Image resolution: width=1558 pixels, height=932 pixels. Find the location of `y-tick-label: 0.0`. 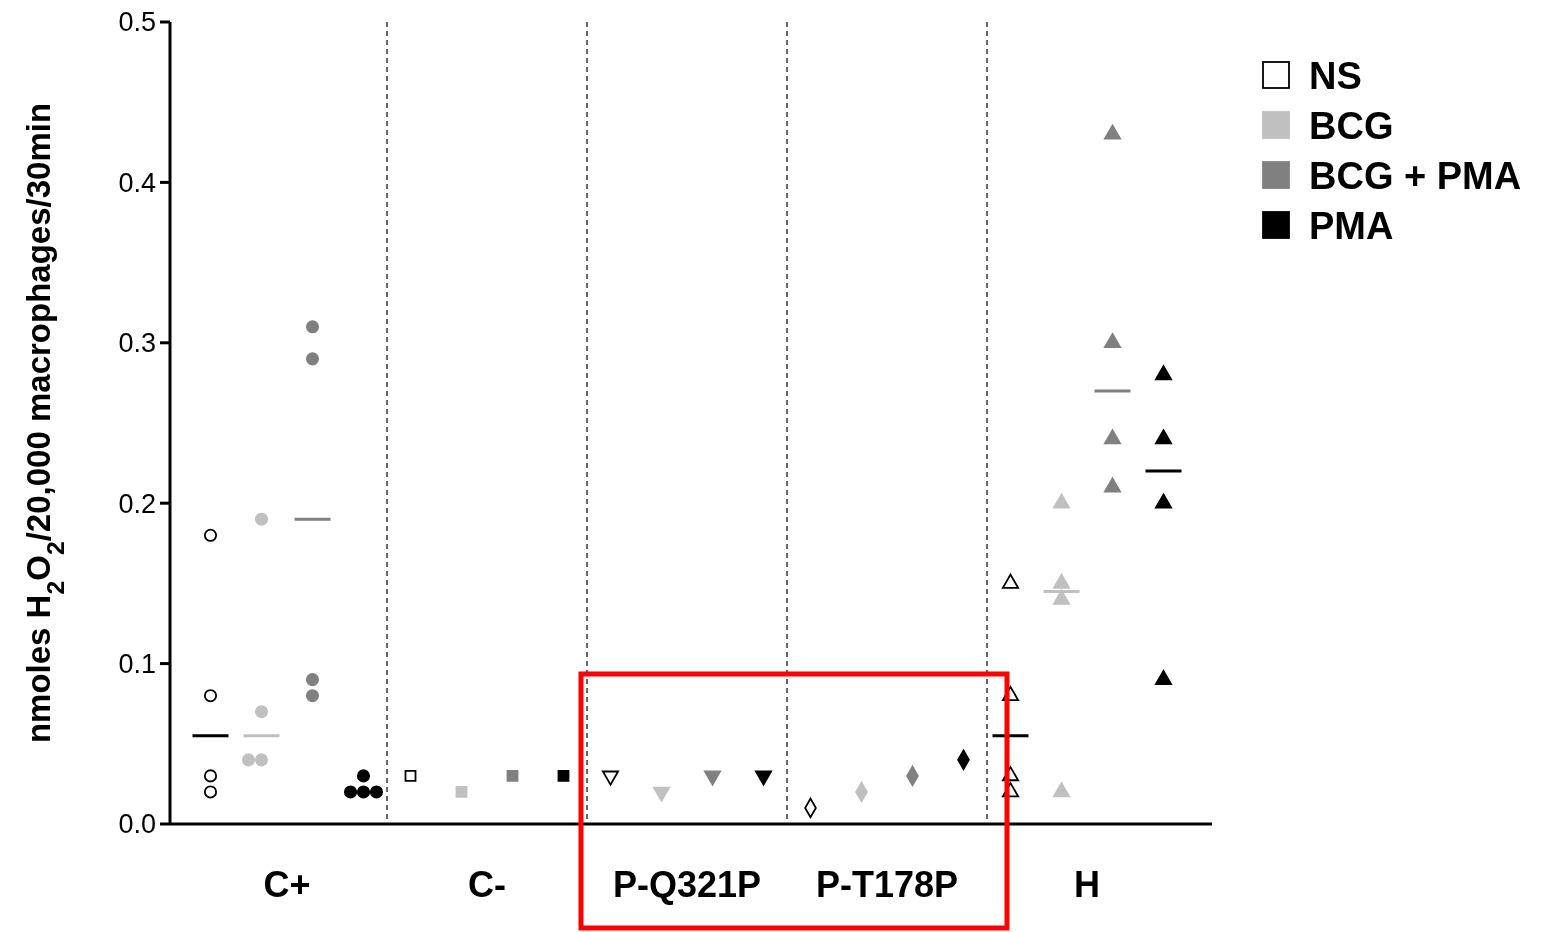

y-tick-label: 0.0 is located at coordinates (137, 824).